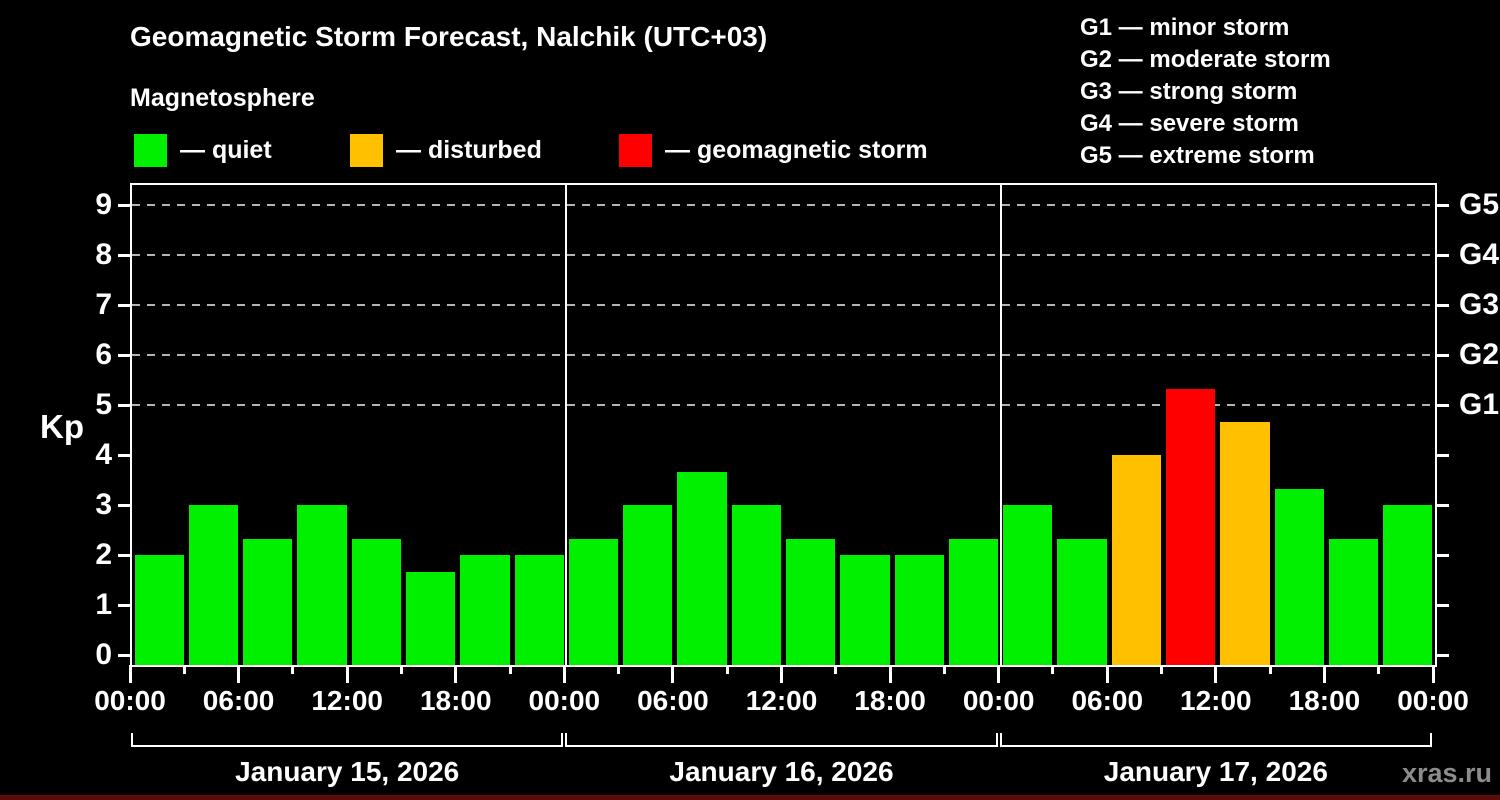 The height and width of the screenshot is (800, 1500). I want to click on y-axis-label: 0, so click(103, 654).